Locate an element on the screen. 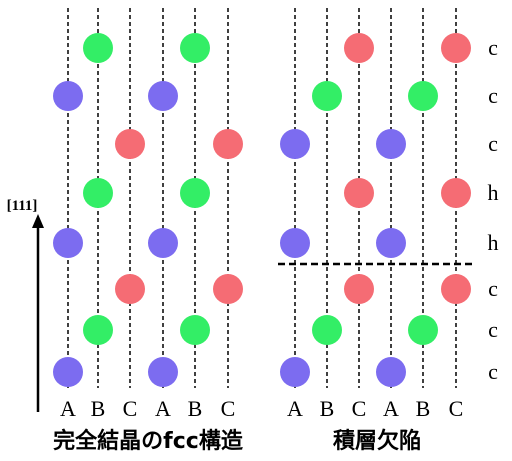 This screenshot has width=512, height=461. layer-label-7: c is located at coordinates (493, 95).